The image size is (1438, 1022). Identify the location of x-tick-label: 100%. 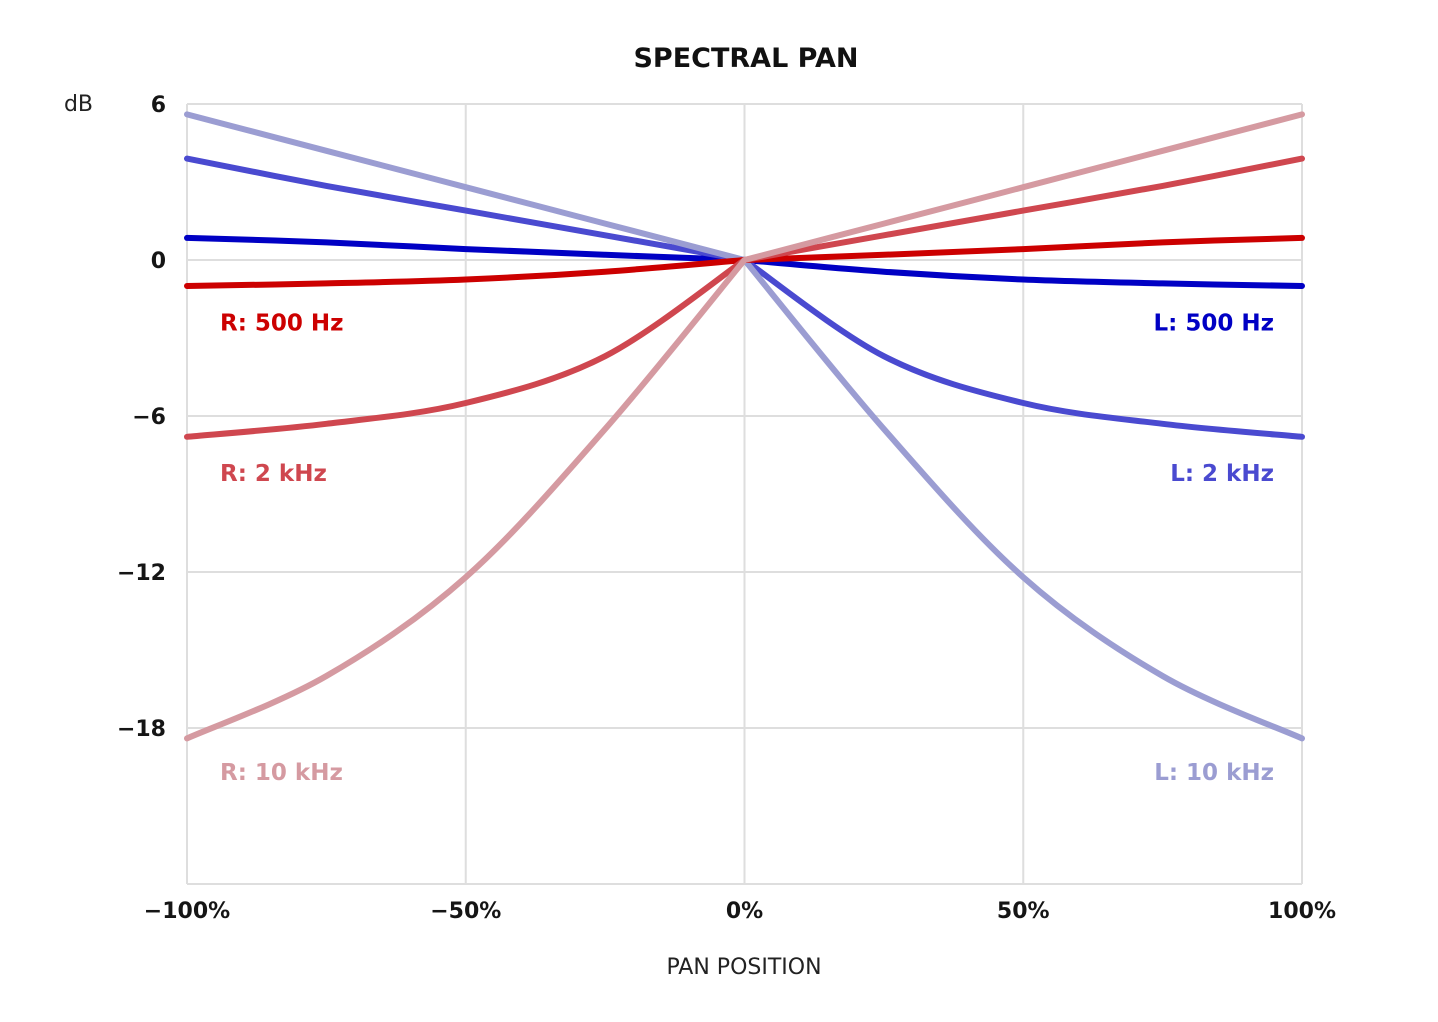
(1302, 911).